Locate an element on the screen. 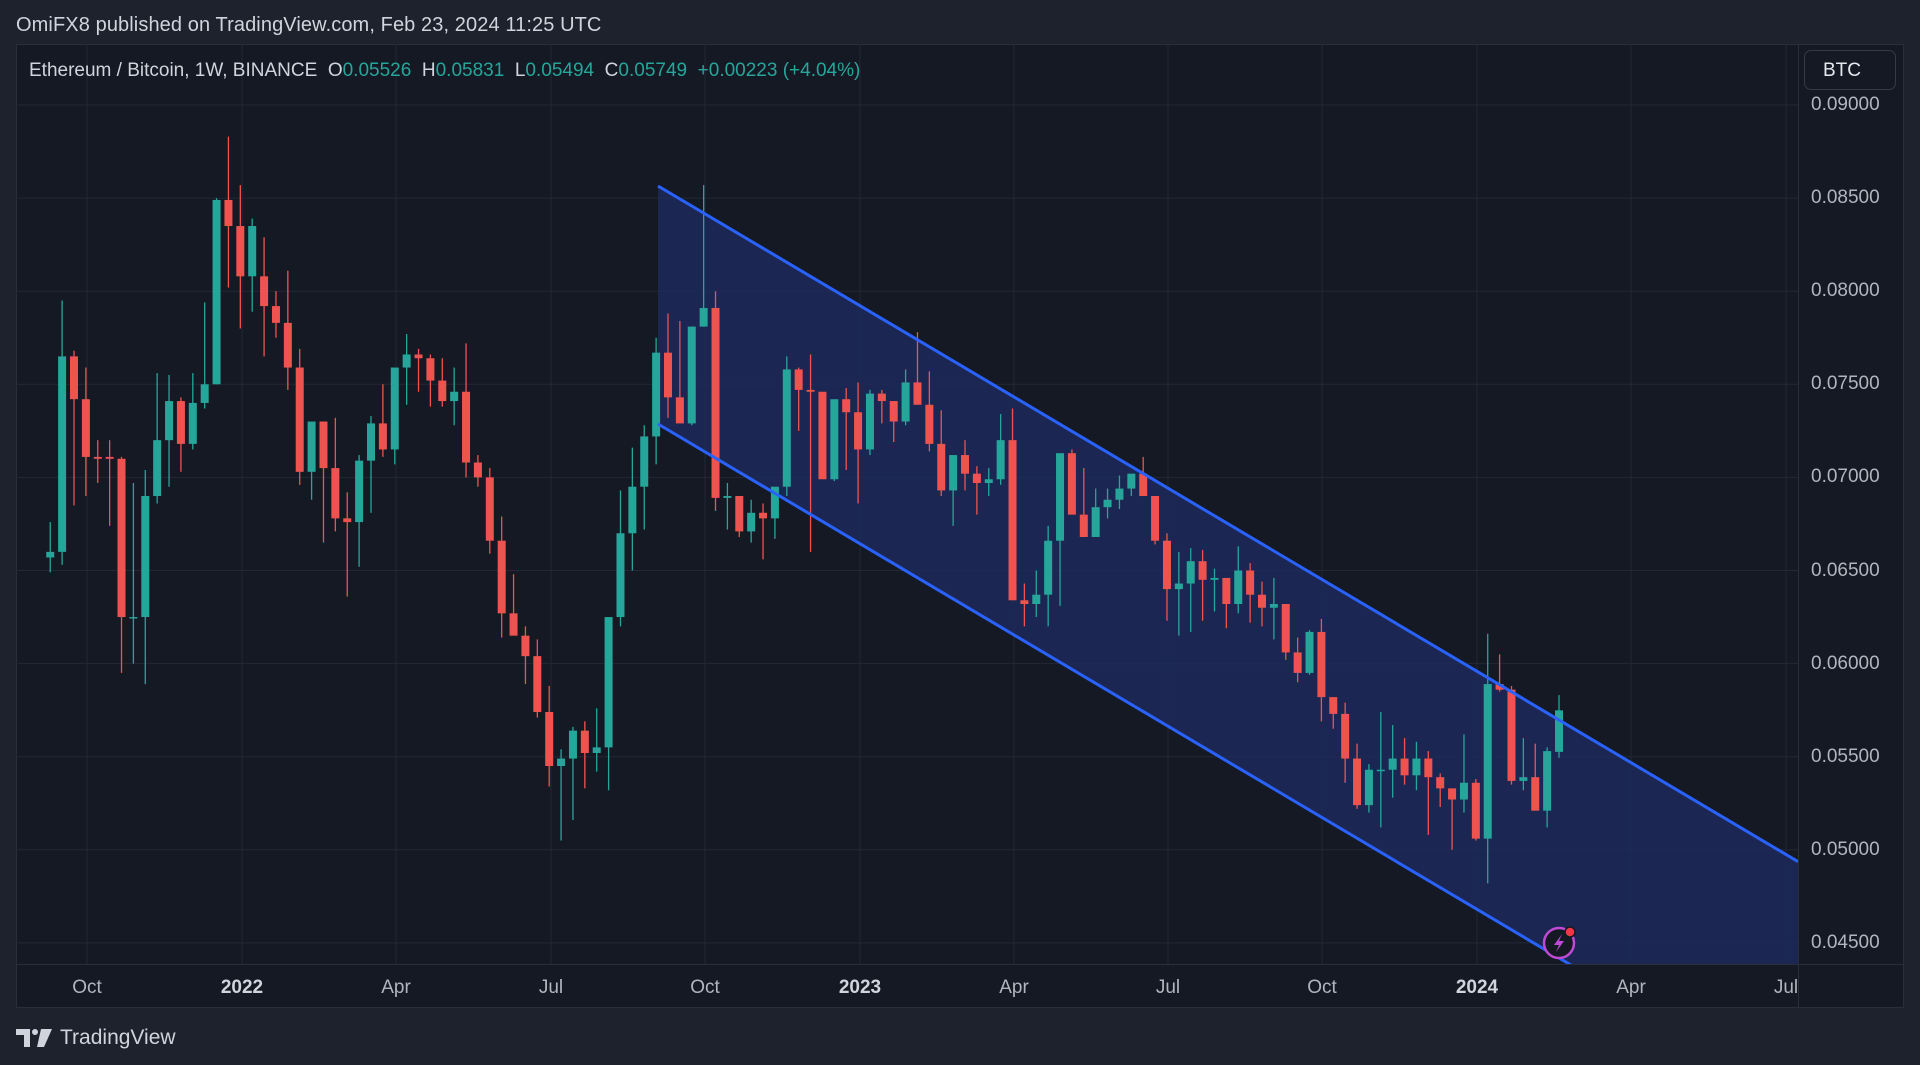 This screenshot has width=1920, height=1065. price-label: 0.08000 is located at coordinates (1845, 291).